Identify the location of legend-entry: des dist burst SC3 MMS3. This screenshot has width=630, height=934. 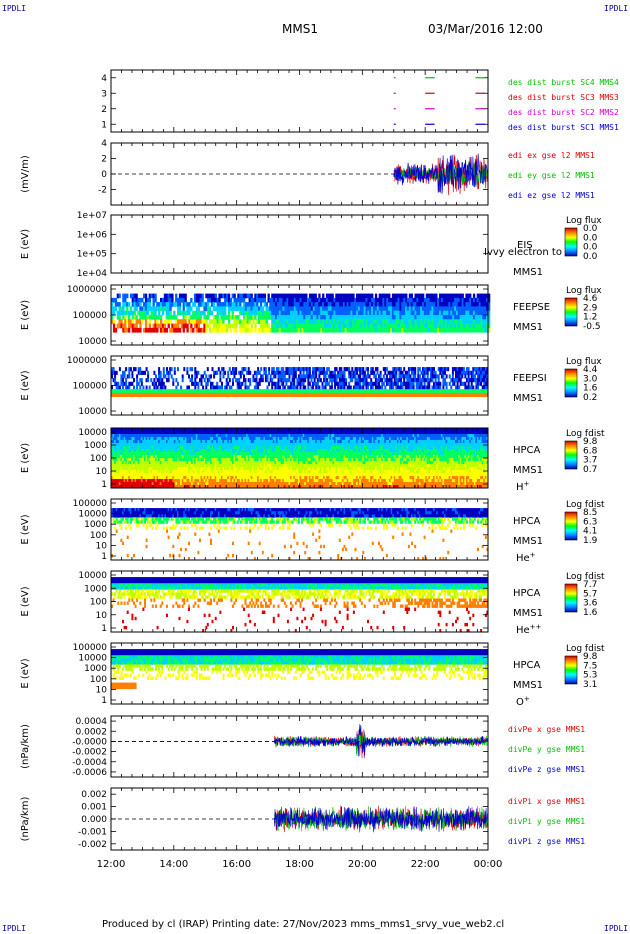
(563, 97).